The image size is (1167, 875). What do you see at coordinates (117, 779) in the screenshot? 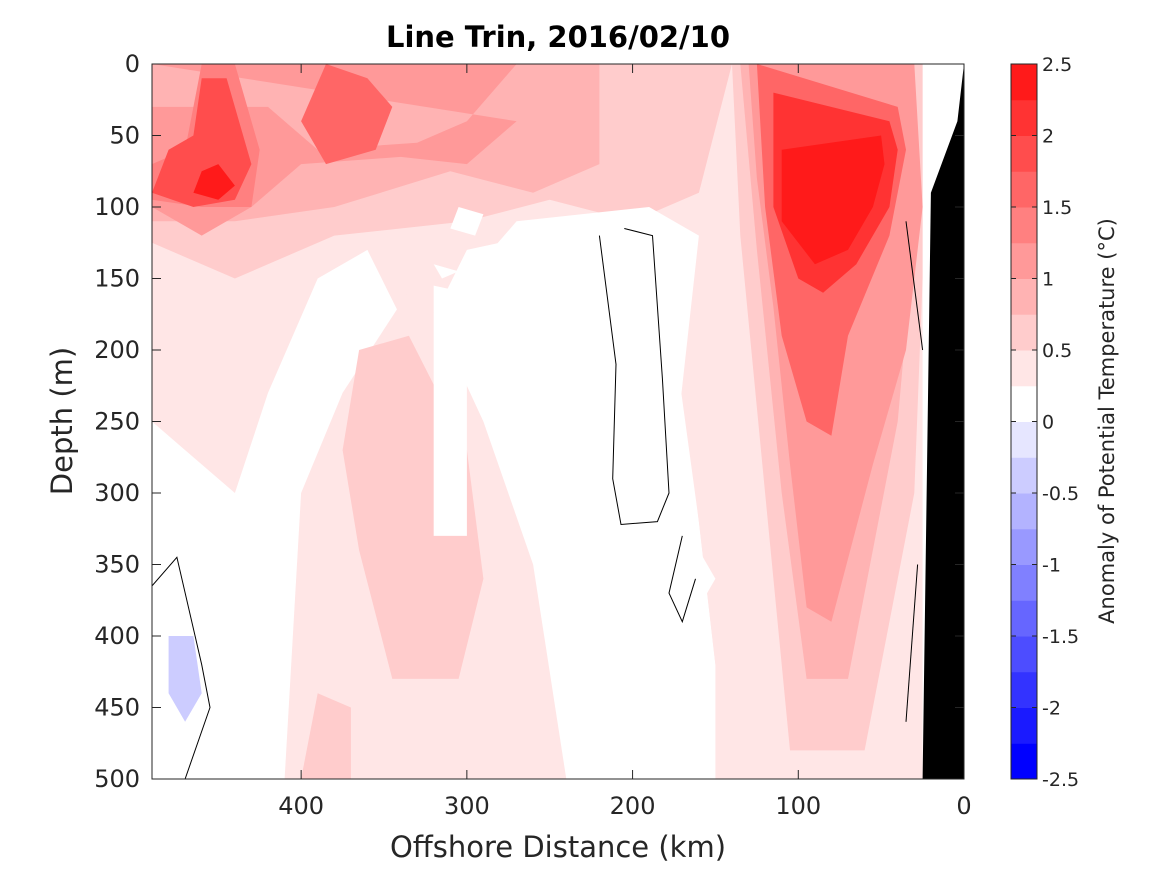
I see `y-tick-label: 500` at bounding box center [117, 779].